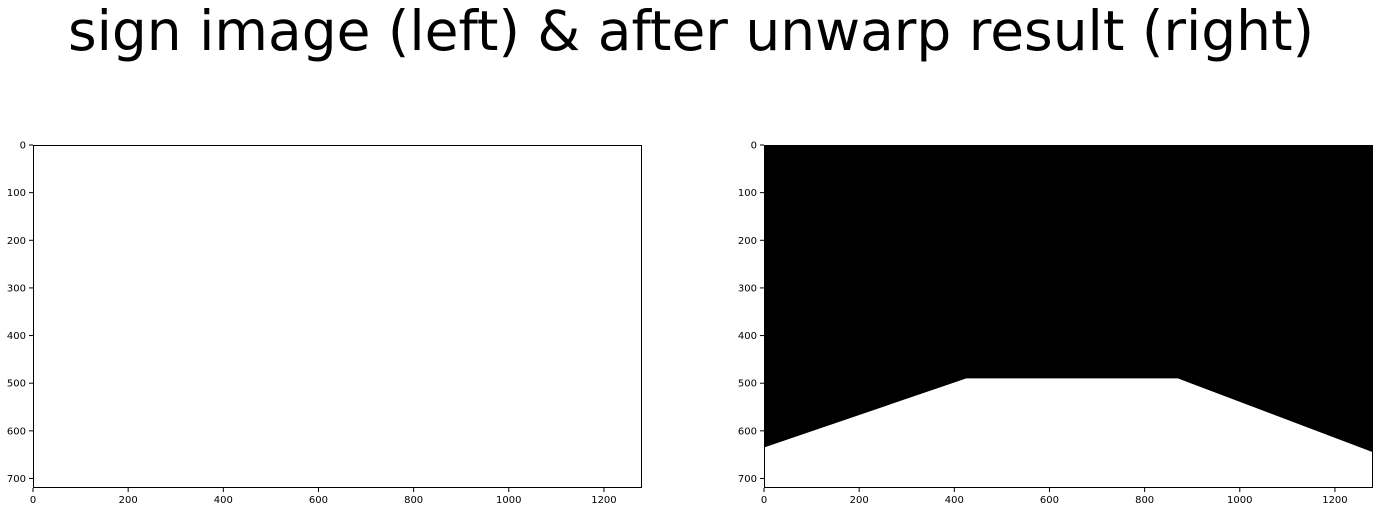 This screenshot has height=512, width=1382. I want to click on right-x-tick-label: 800, so click(1144, 500).